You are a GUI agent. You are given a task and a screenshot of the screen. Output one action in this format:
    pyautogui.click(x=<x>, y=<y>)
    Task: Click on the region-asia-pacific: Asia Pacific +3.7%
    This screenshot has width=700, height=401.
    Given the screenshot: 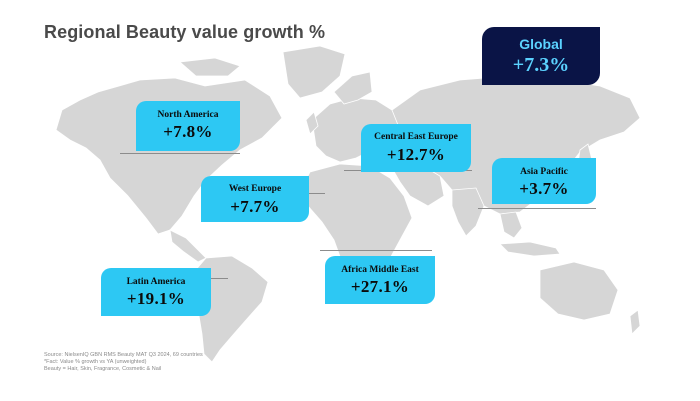 What is the action you would take?
    pyautogui.click(x=544, y=181)
    